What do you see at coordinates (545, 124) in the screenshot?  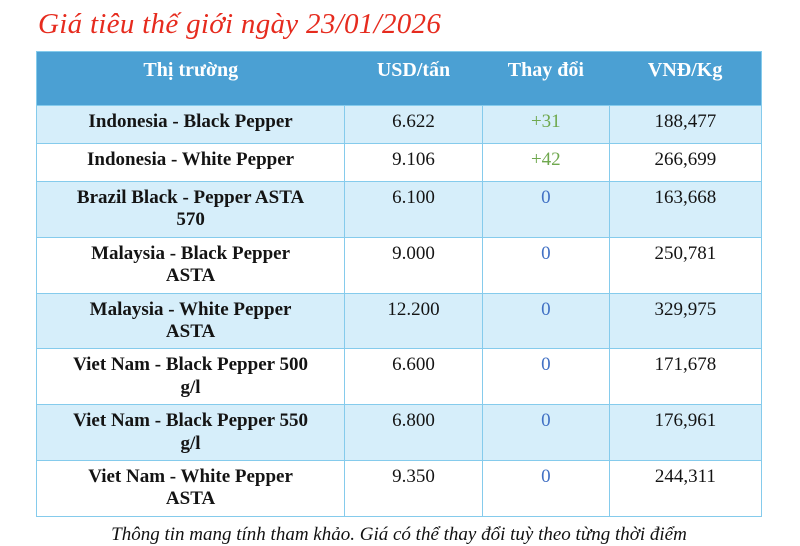 I see `cell-change: +31` at bounding box center [545, 124].